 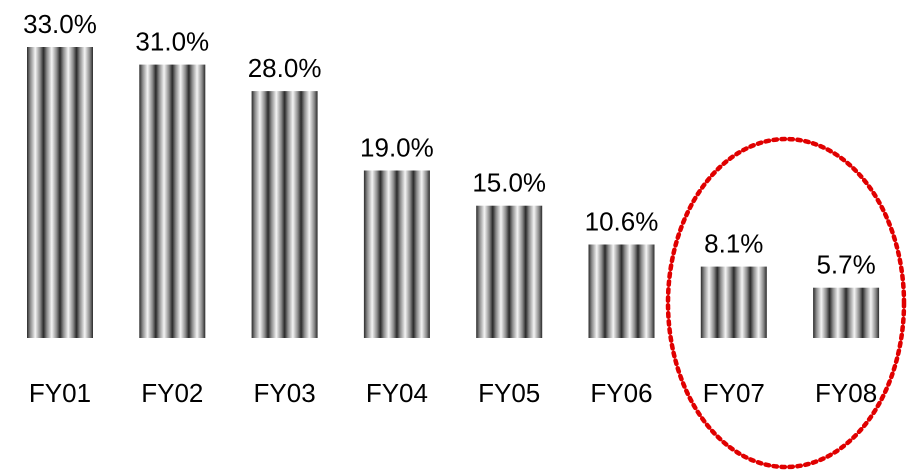 I want to click on bar-fy02, so click(x=172, y=201).